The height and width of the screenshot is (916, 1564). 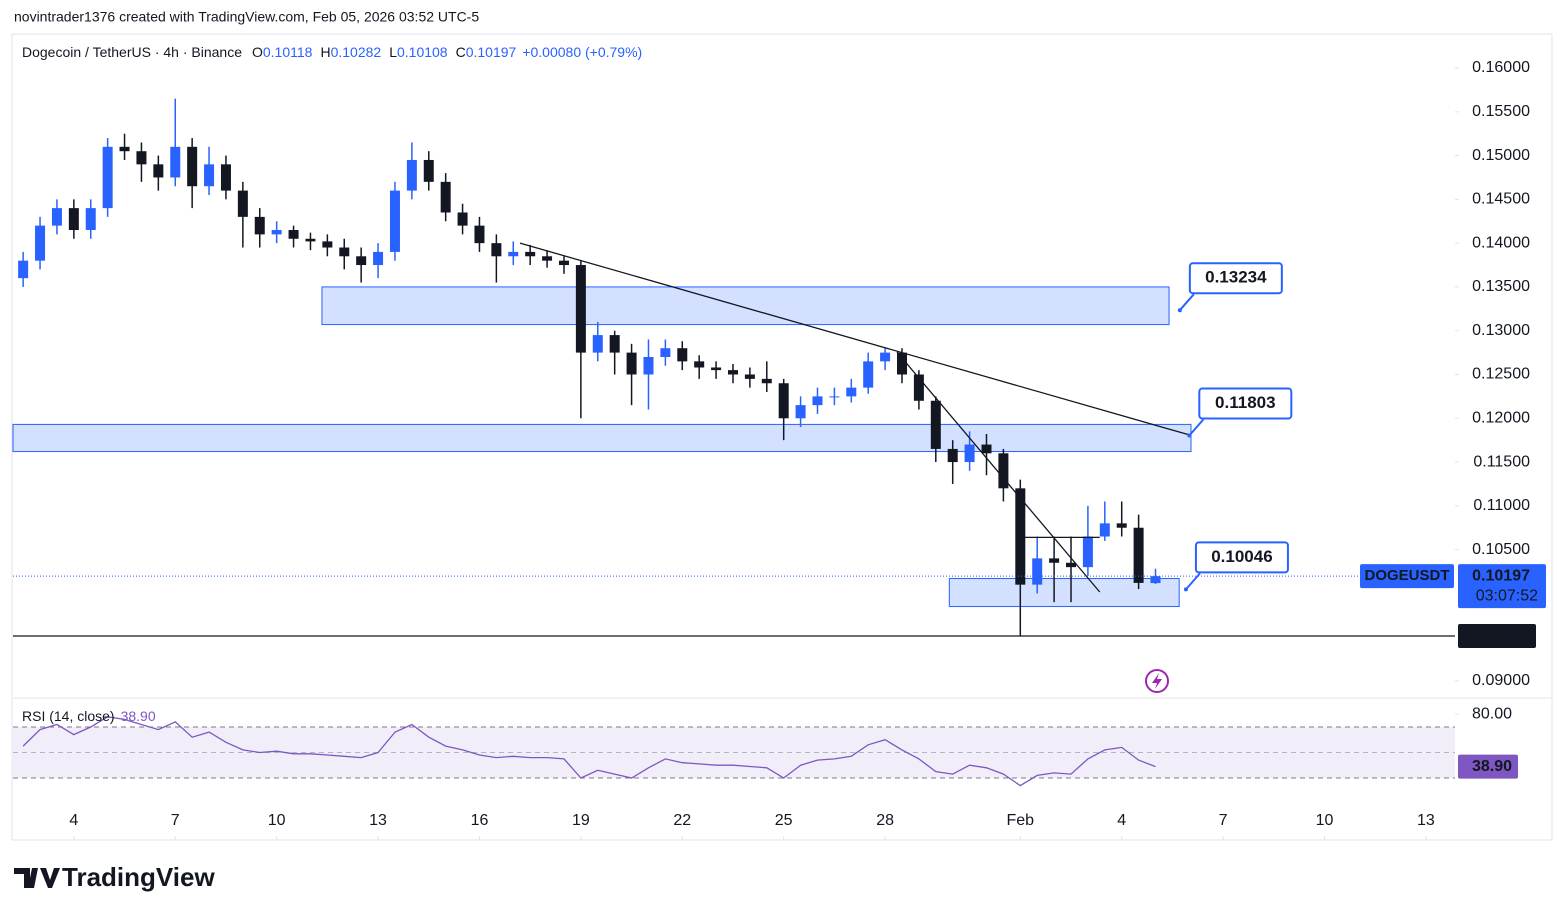 What do you see at coordinates (1501, 461) in the screenshot?
I see `y-tick-label: 0.11500` at bounding box center [1501, 461].